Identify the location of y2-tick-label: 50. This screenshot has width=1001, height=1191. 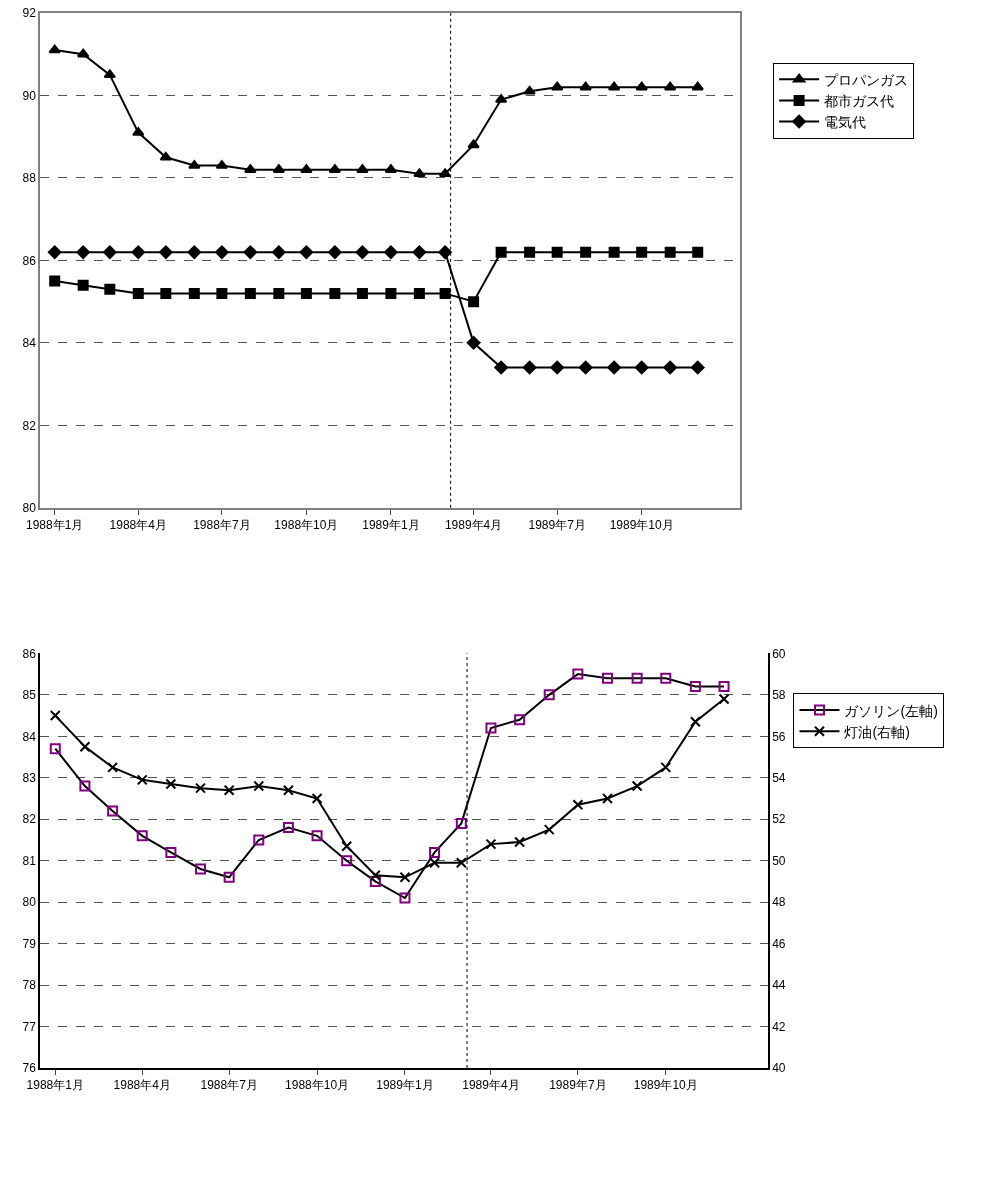
(779, 860).